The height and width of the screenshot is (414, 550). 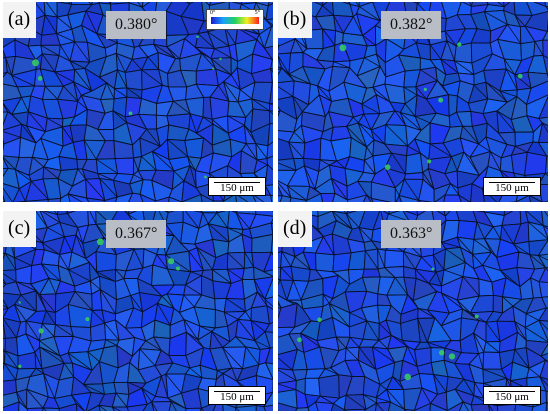 I want to click on misorientation-value: 0.367°, so click(x=136, y=234).